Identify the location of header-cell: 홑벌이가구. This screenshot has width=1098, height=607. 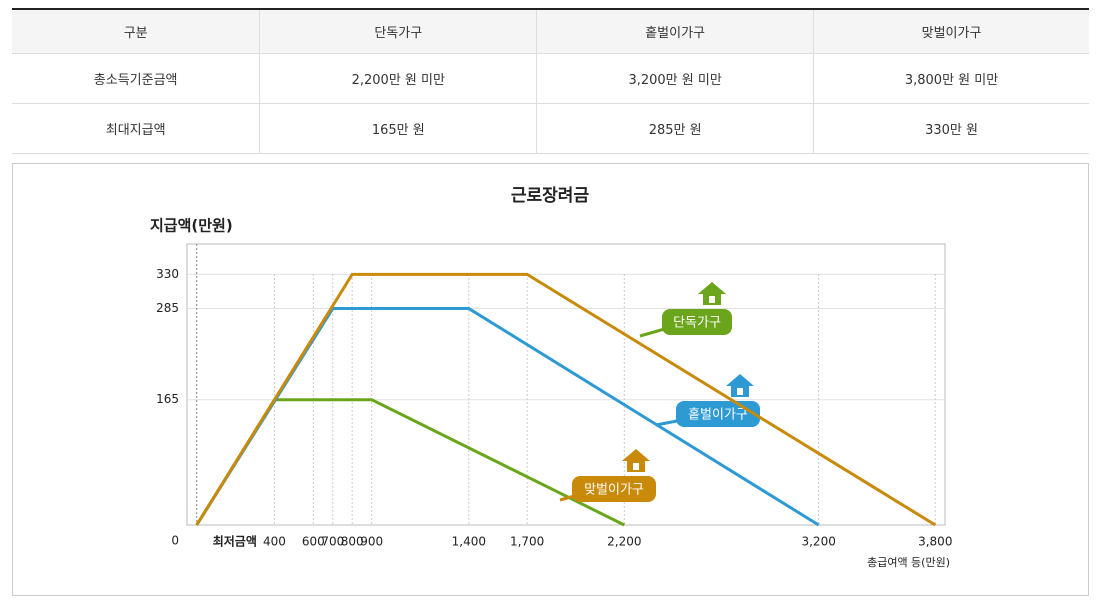
(675, 31).